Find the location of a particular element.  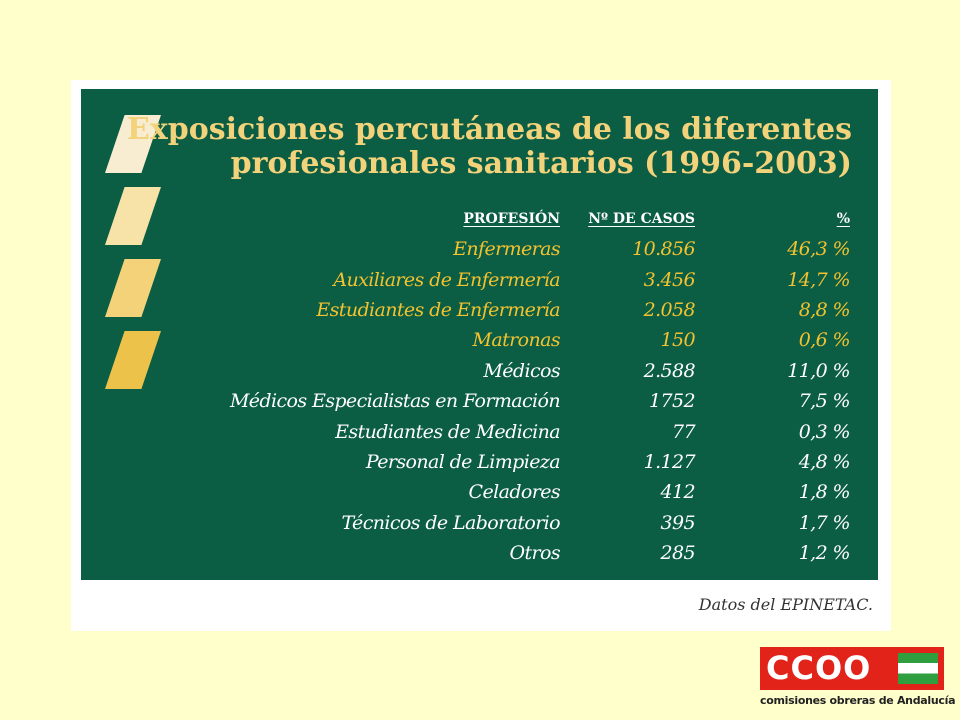

row-profesion: Estudiantes de Enfermería is located at coordinates (438, 309).